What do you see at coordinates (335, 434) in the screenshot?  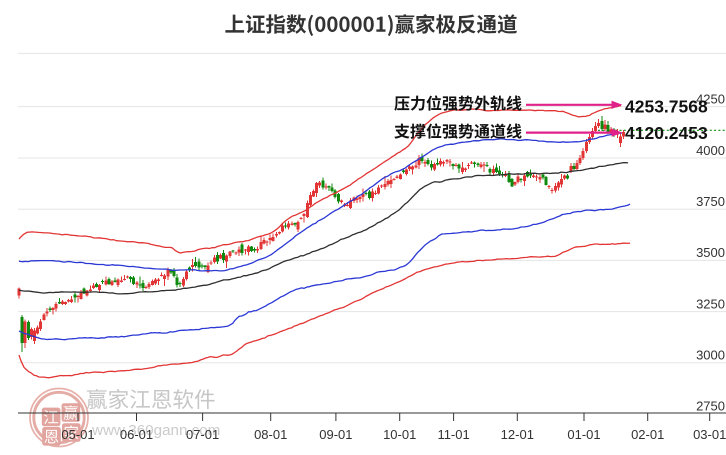 I see `svg-text: 09-01` at bounding box center [335, 434].